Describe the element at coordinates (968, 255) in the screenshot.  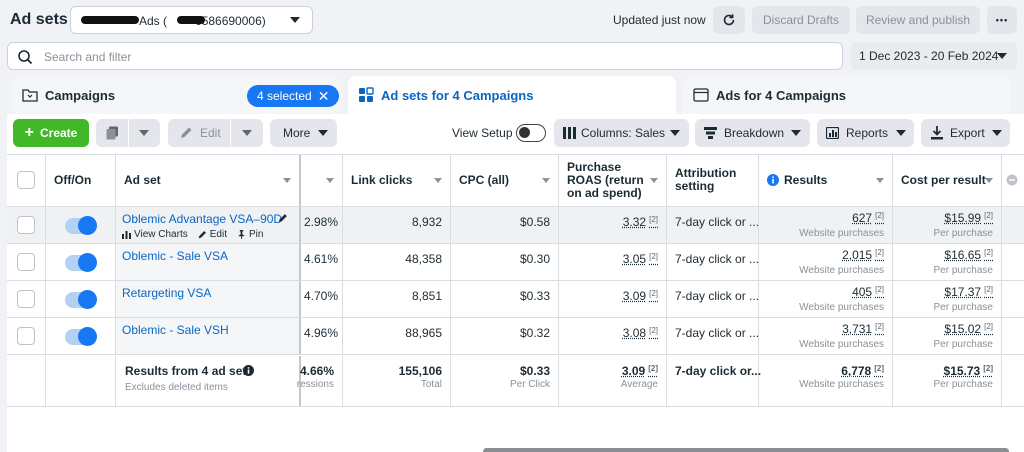
I see `cpr-value: $16.65 [2]` at that location.